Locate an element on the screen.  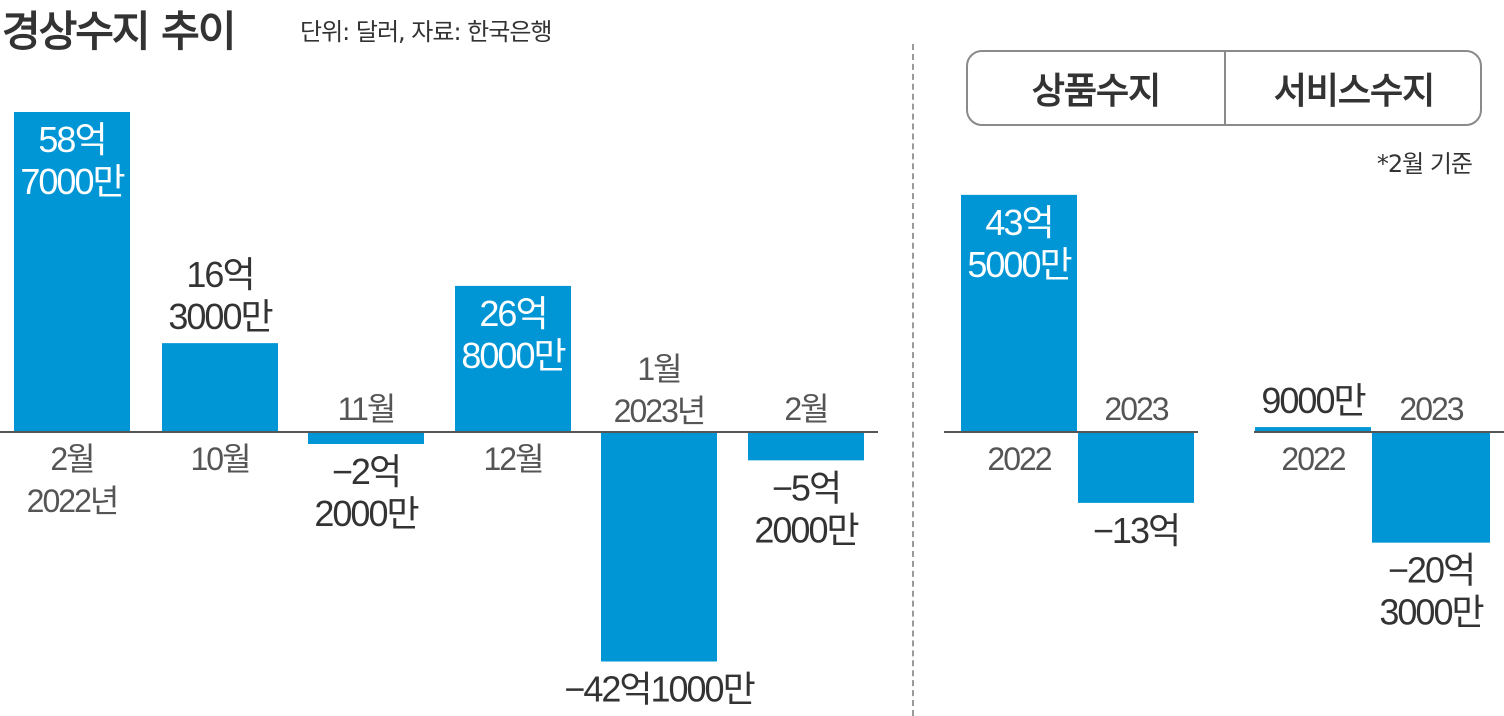
current-account-value-label: 3000만 is located at coordinates (220, 316).